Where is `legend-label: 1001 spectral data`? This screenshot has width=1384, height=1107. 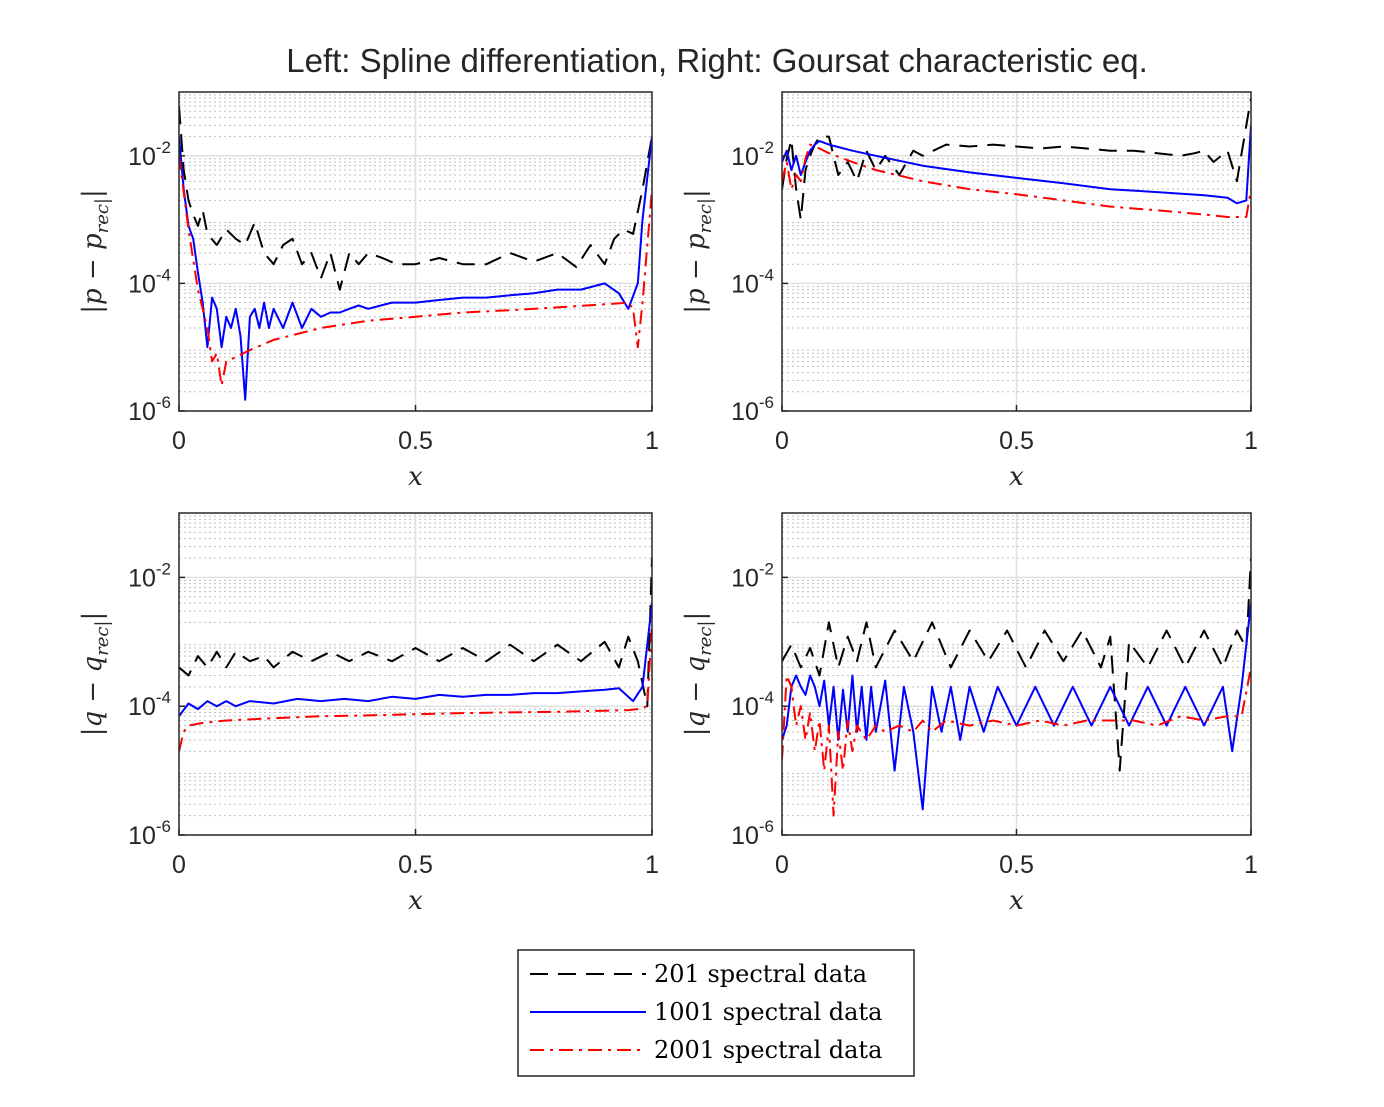 legend-label: 1001 spectral data is located at coordinates (768, 1012).